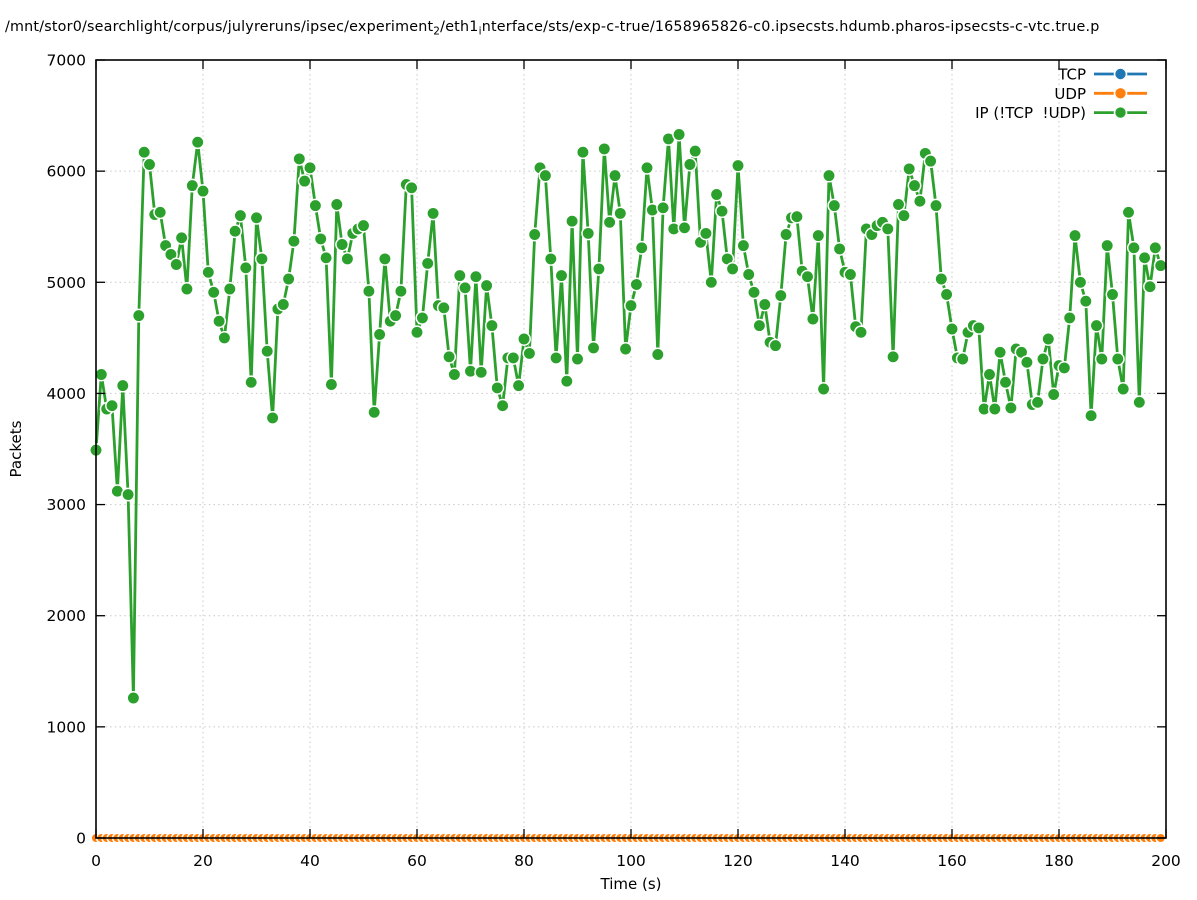 This screenshot has height=900, width=1197. What do you see at coordinates (417, 861) in the screenshot?
I see `x-tick-label: 60` at bounding box center [417, 861].